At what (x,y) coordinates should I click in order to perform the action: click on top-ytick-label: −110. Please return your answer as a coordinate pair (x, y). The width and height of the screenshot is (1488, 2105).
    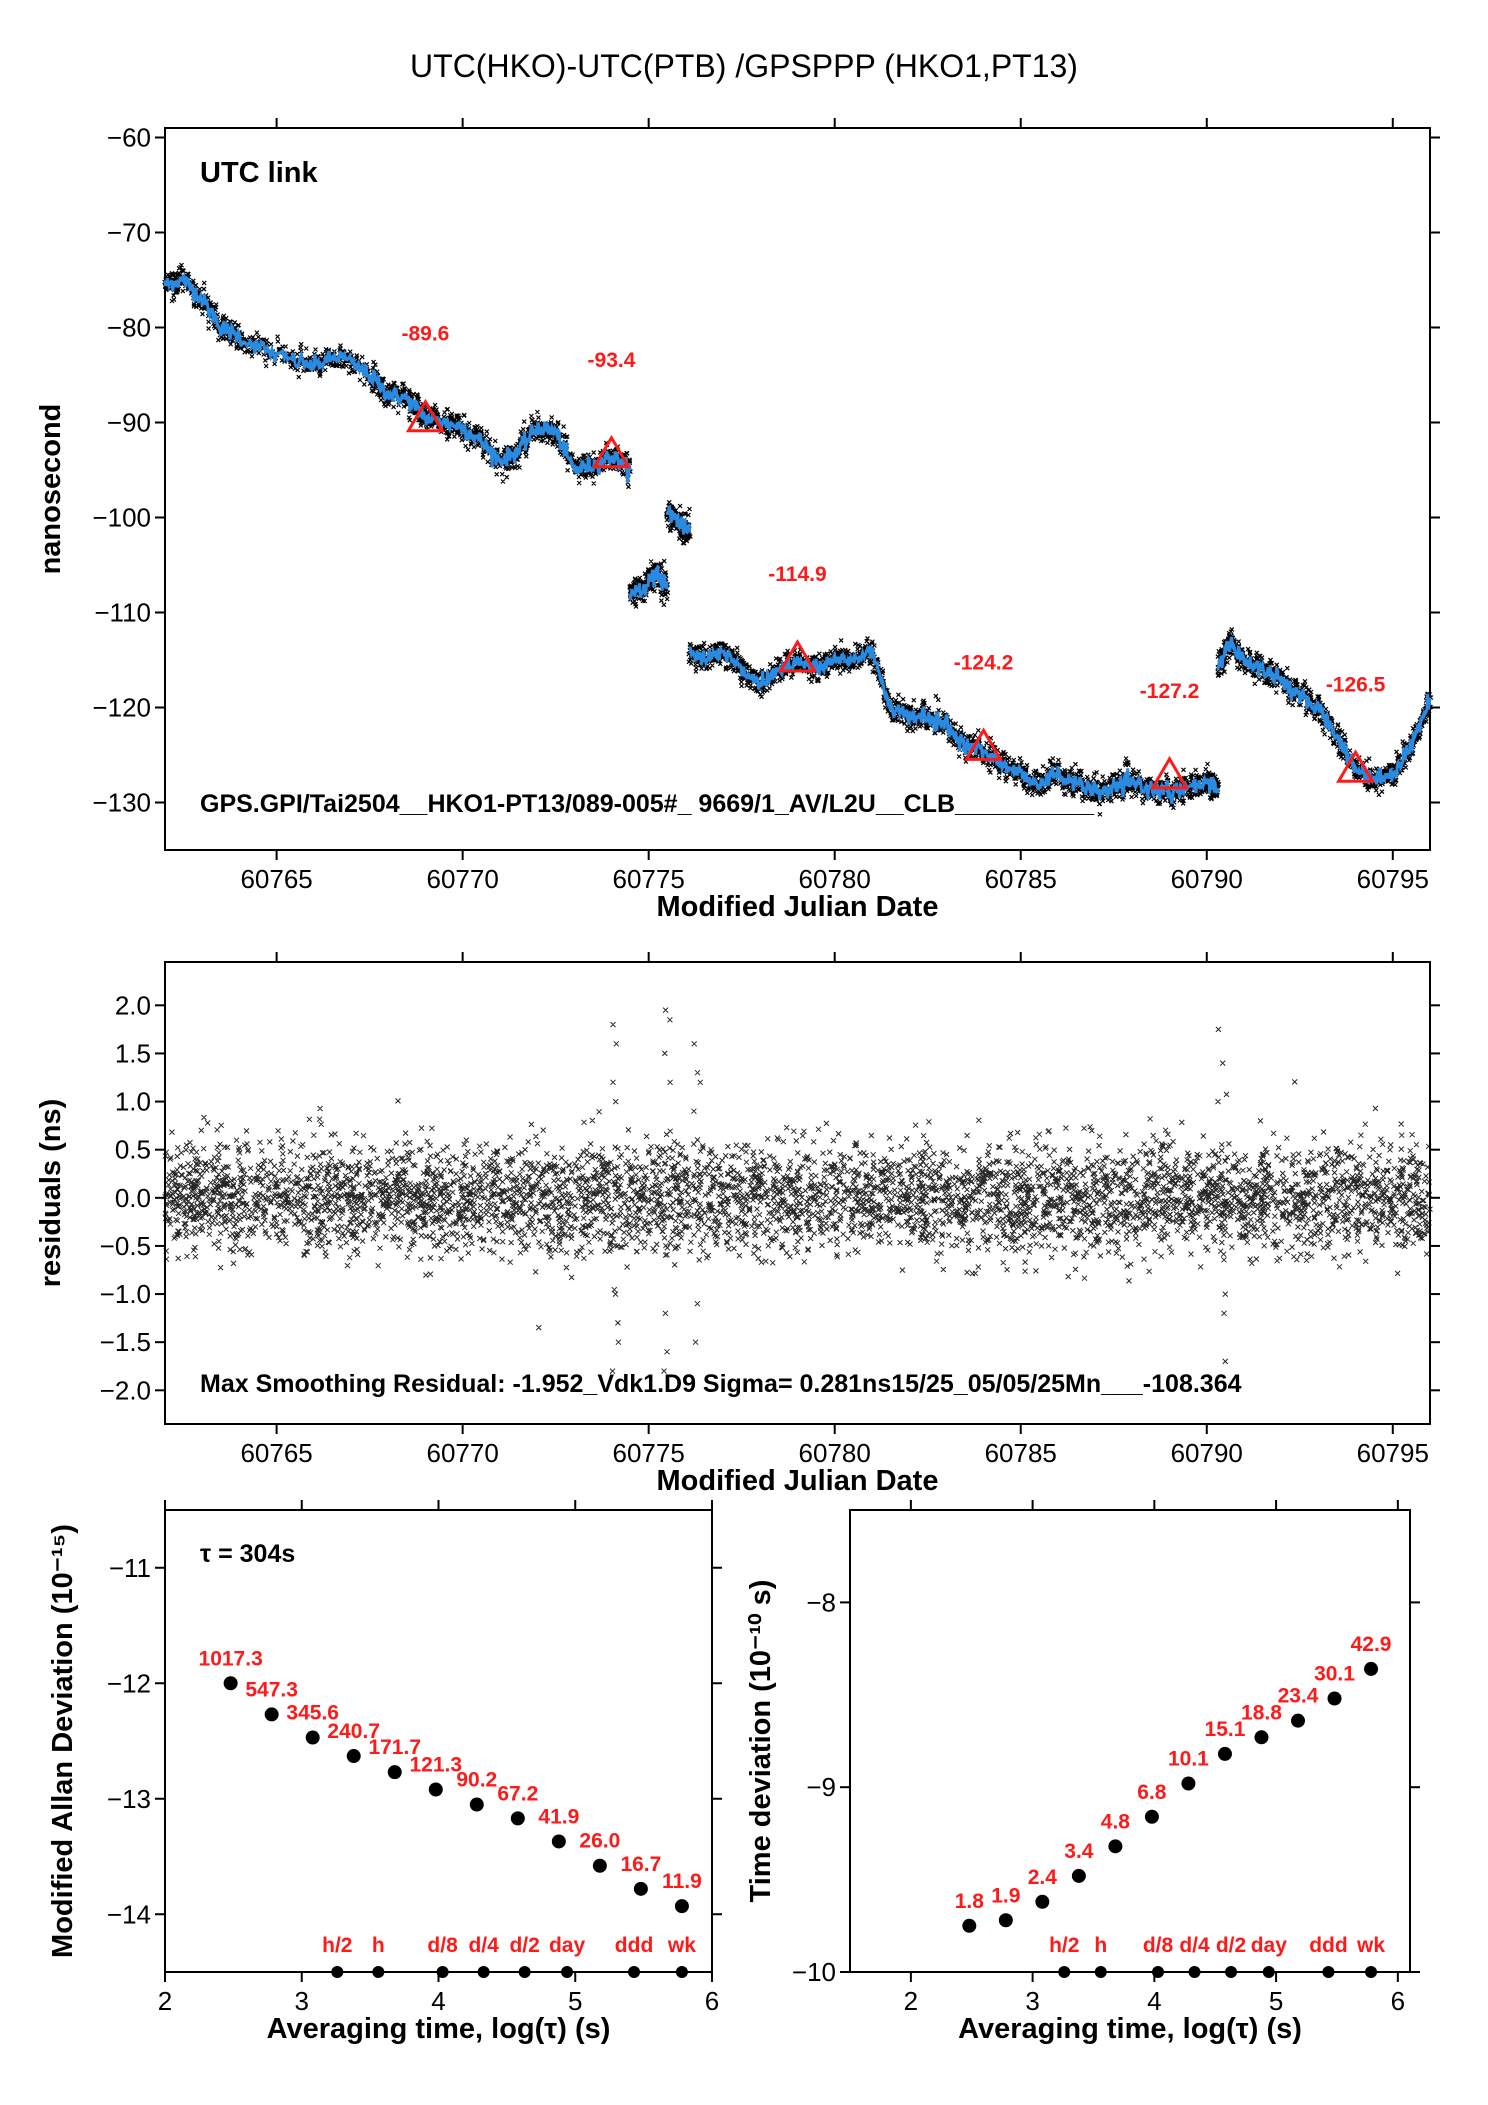
    Looking at the image, I should click on (122, 613).